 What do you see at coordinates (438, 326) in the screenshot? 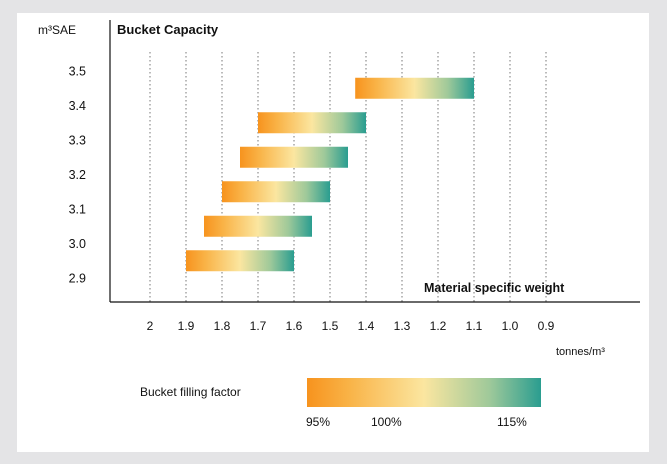
I see `x-tick-label: 1.2` at bounding box center [438, 326].